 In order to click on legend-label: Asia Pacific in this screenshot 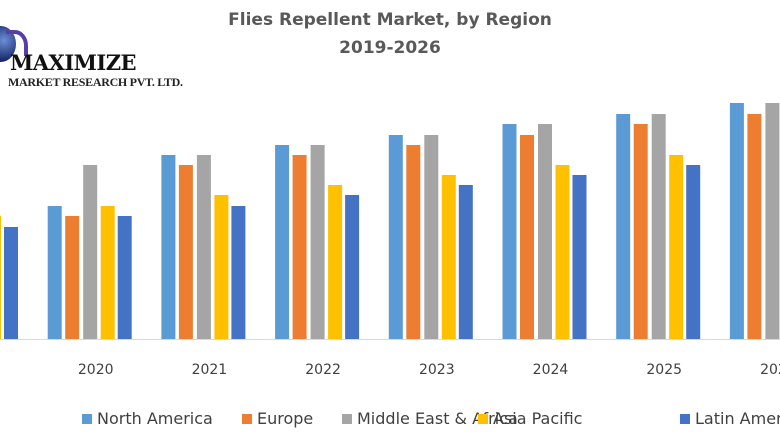, I will do `click(538, 418)`.